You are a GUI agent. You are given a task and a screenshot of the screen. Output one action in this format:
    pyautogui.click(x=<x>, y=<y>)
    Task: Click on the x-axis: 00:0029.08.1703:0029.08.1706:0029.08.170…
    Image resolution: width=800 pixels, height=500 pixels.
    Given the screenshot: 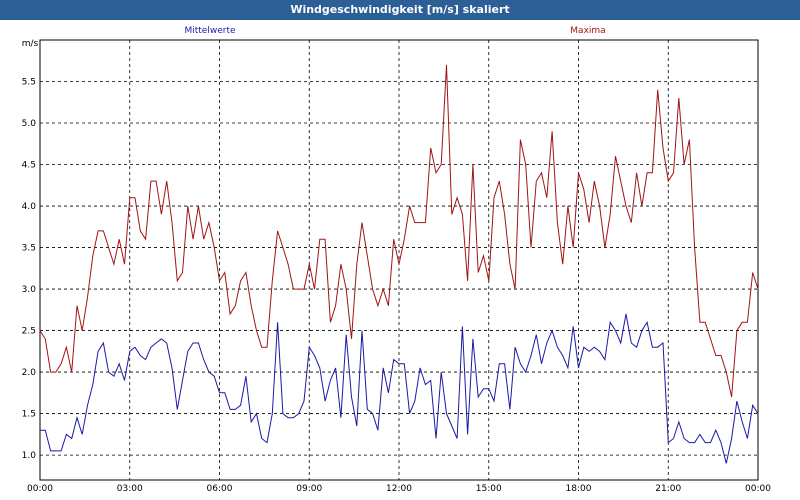 What is the action you would take?
    pyautogui.click(x=399, y=489)
    